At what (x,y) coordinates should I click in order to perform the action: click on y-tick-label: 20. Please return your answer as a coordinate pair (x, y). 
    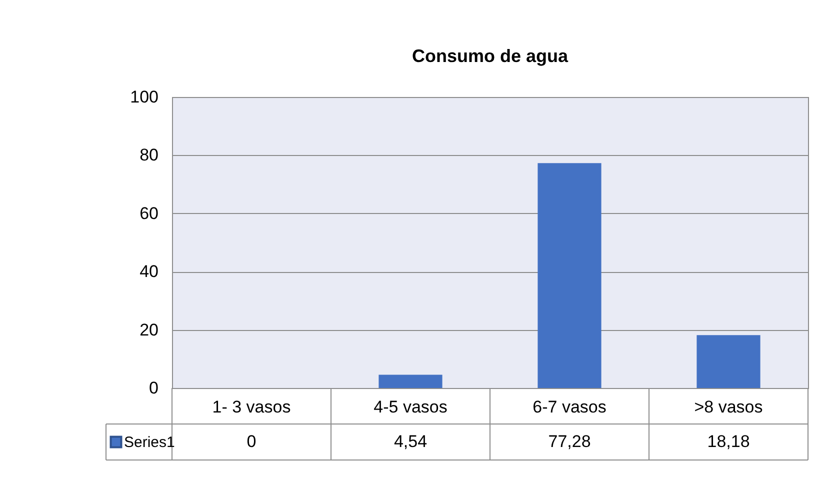
    Looking at the image, I should click on (149, 330).